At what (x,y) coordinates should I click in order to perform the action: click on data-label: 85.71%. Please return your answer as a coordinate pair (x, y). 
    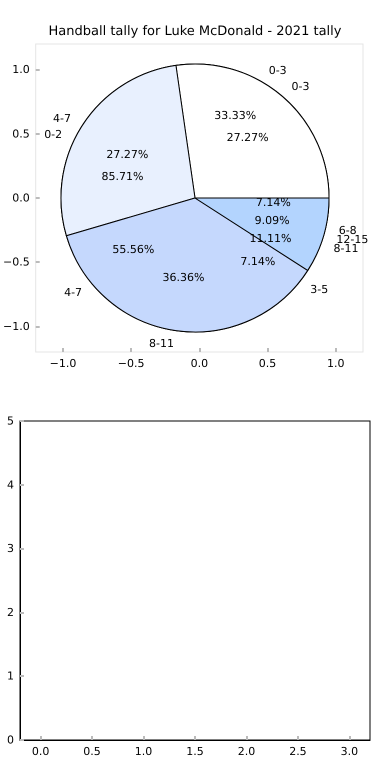
    Looking at the image, I should click on (123, 176).